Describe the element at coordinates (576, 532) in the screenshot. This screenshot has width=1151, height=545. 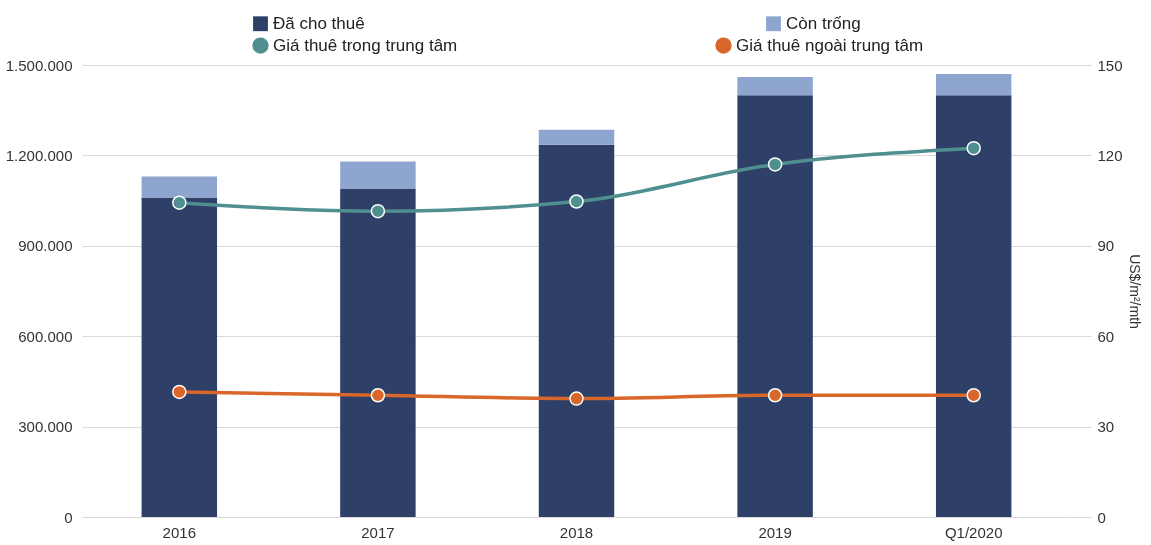
I see `x-tick-label: 2018` at that location.